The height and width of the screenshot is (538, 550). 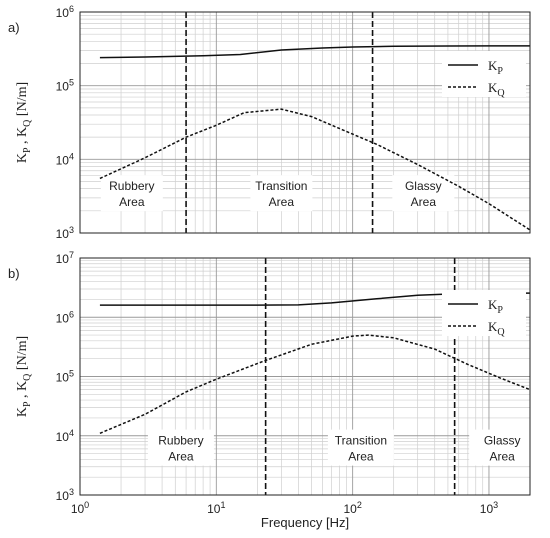 I want to click on x-tick-label: 10¹, so click(x=216, y=508).